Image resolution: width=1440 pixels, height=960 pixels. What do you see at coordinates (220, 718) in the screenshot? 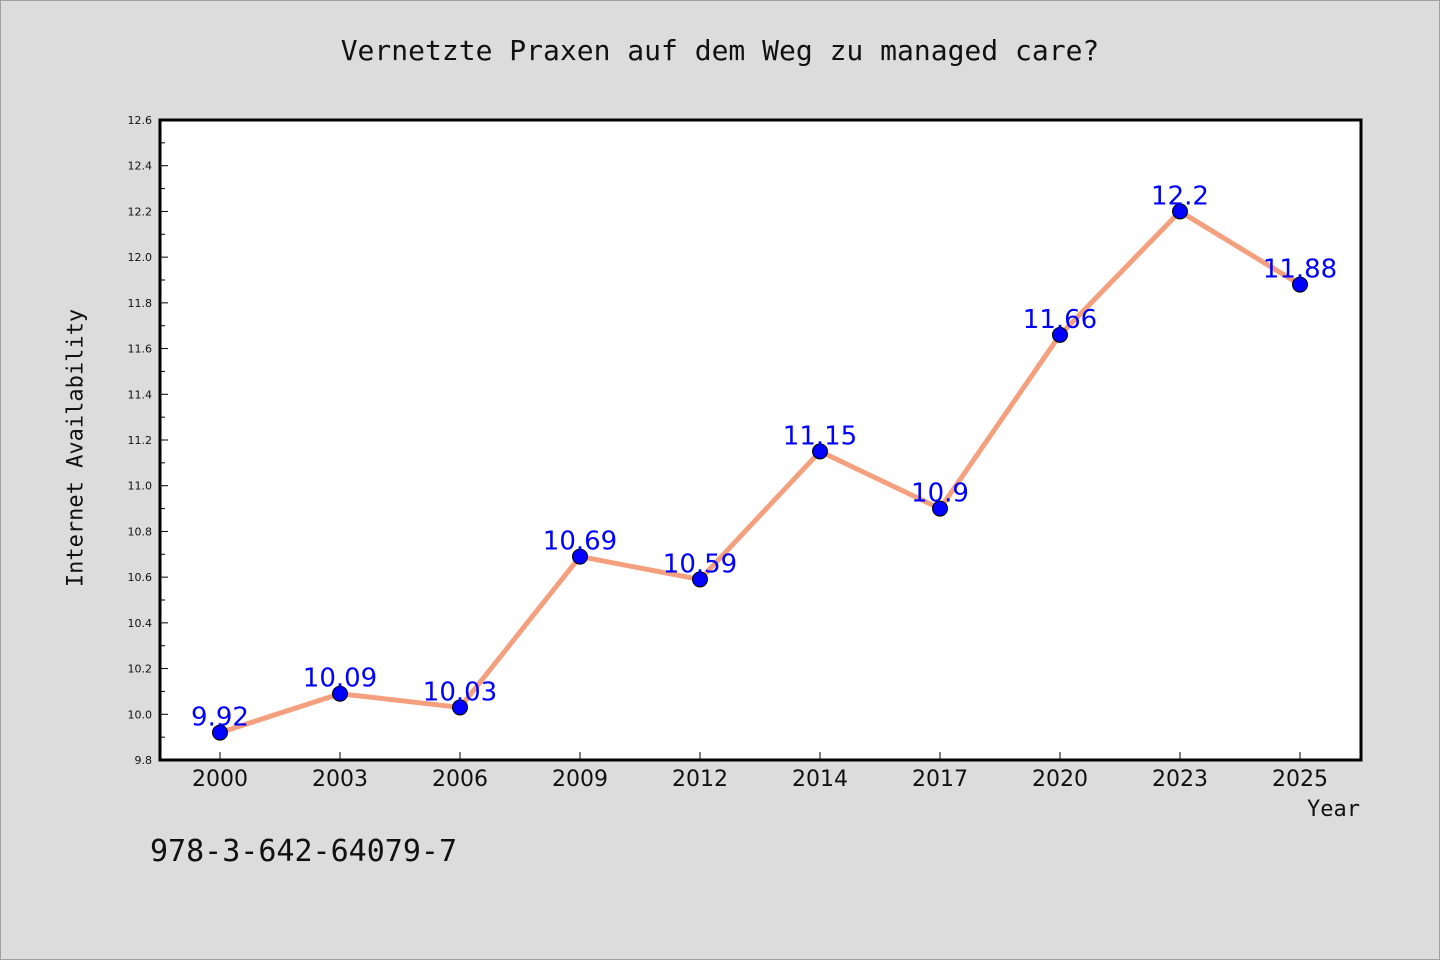
I see `data-label: 9.92` at bounding box center [220, 718].